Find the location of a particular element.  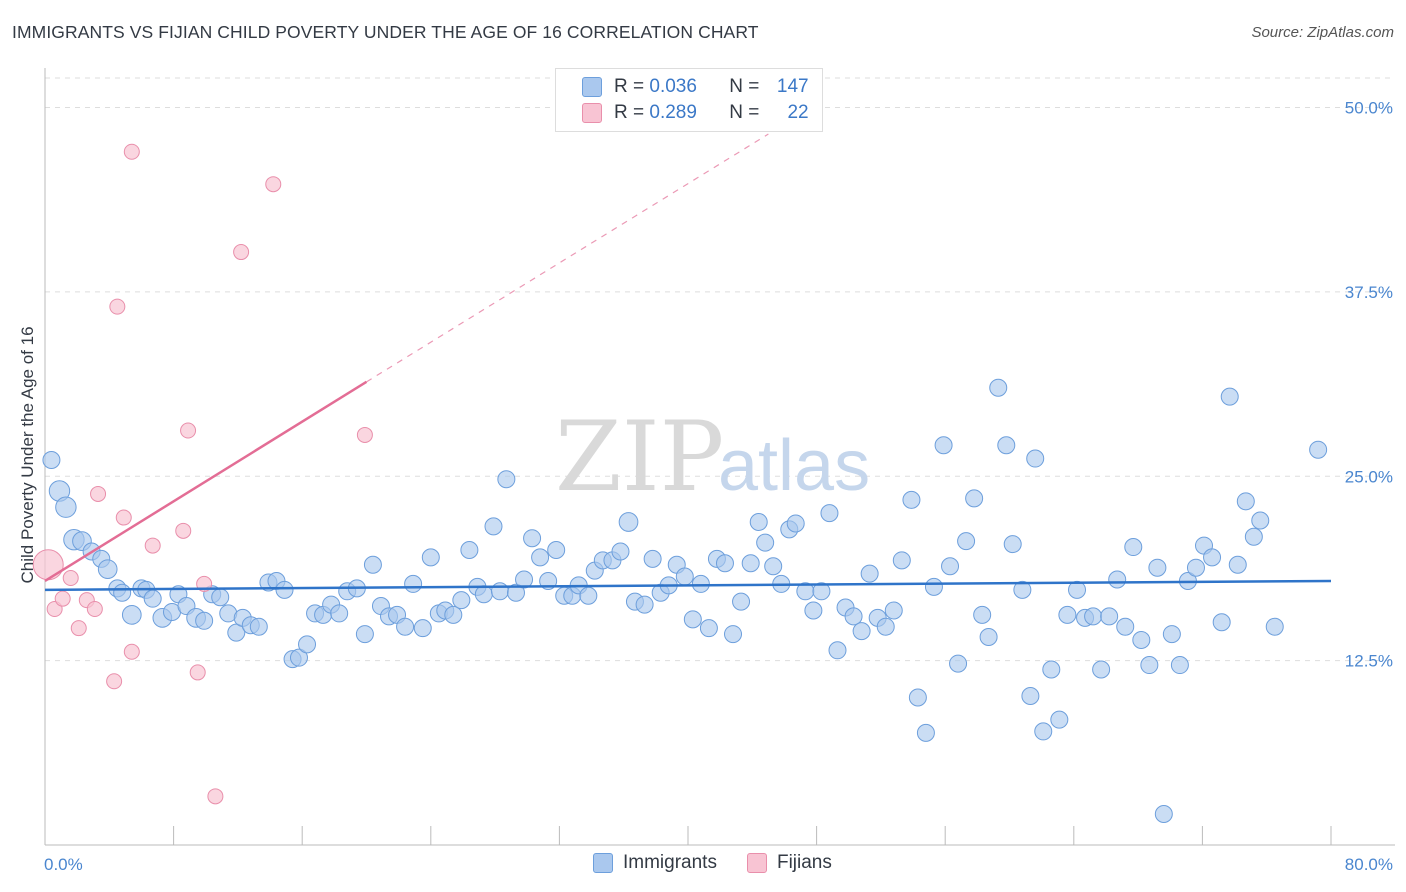

source-credit: Source: ZipAtlas.com is located at coordinates (1322, 32).